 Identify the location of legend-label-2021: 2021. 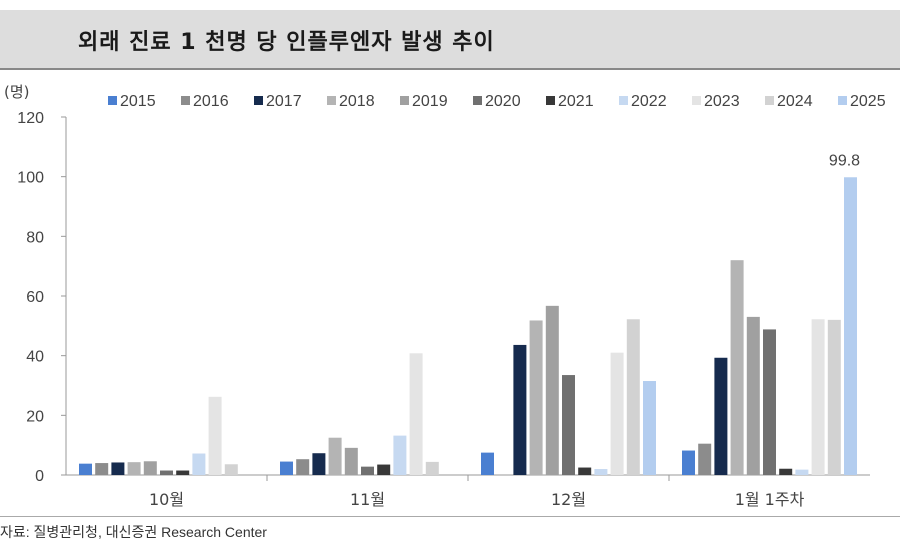
(576, 101).